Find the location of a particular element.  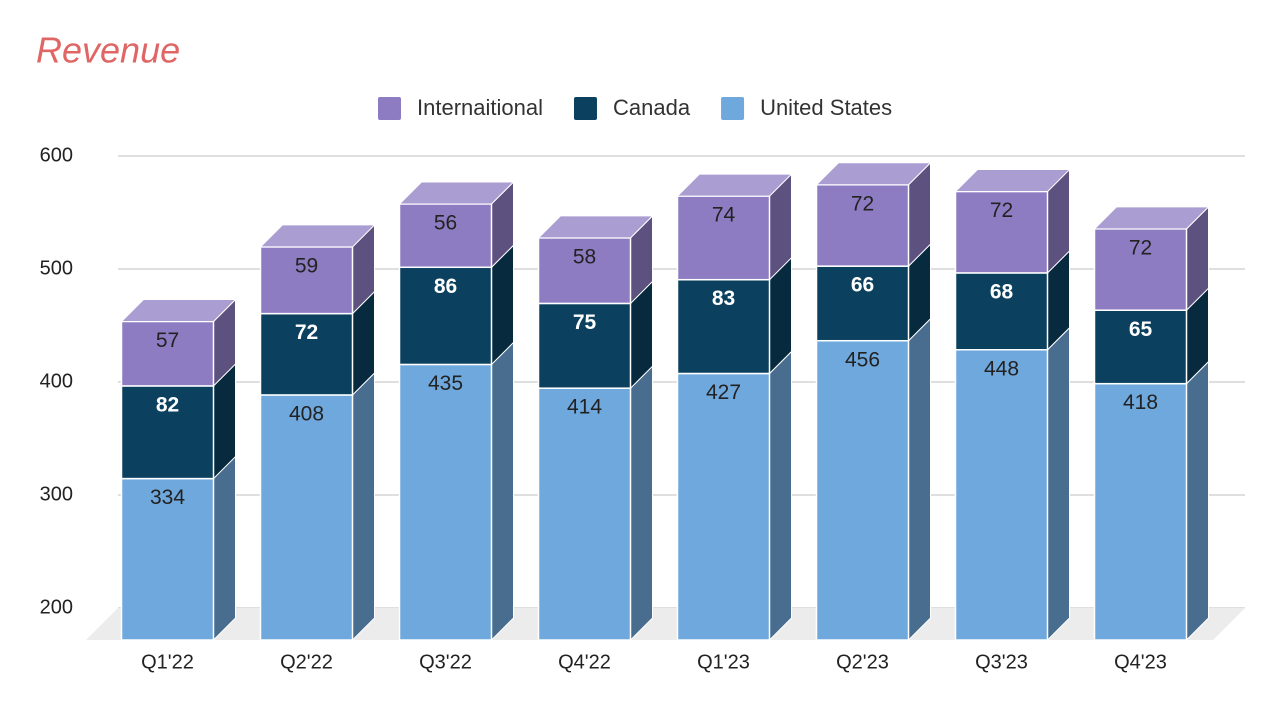

data-label: 456 is located at coordinates (862, 359).